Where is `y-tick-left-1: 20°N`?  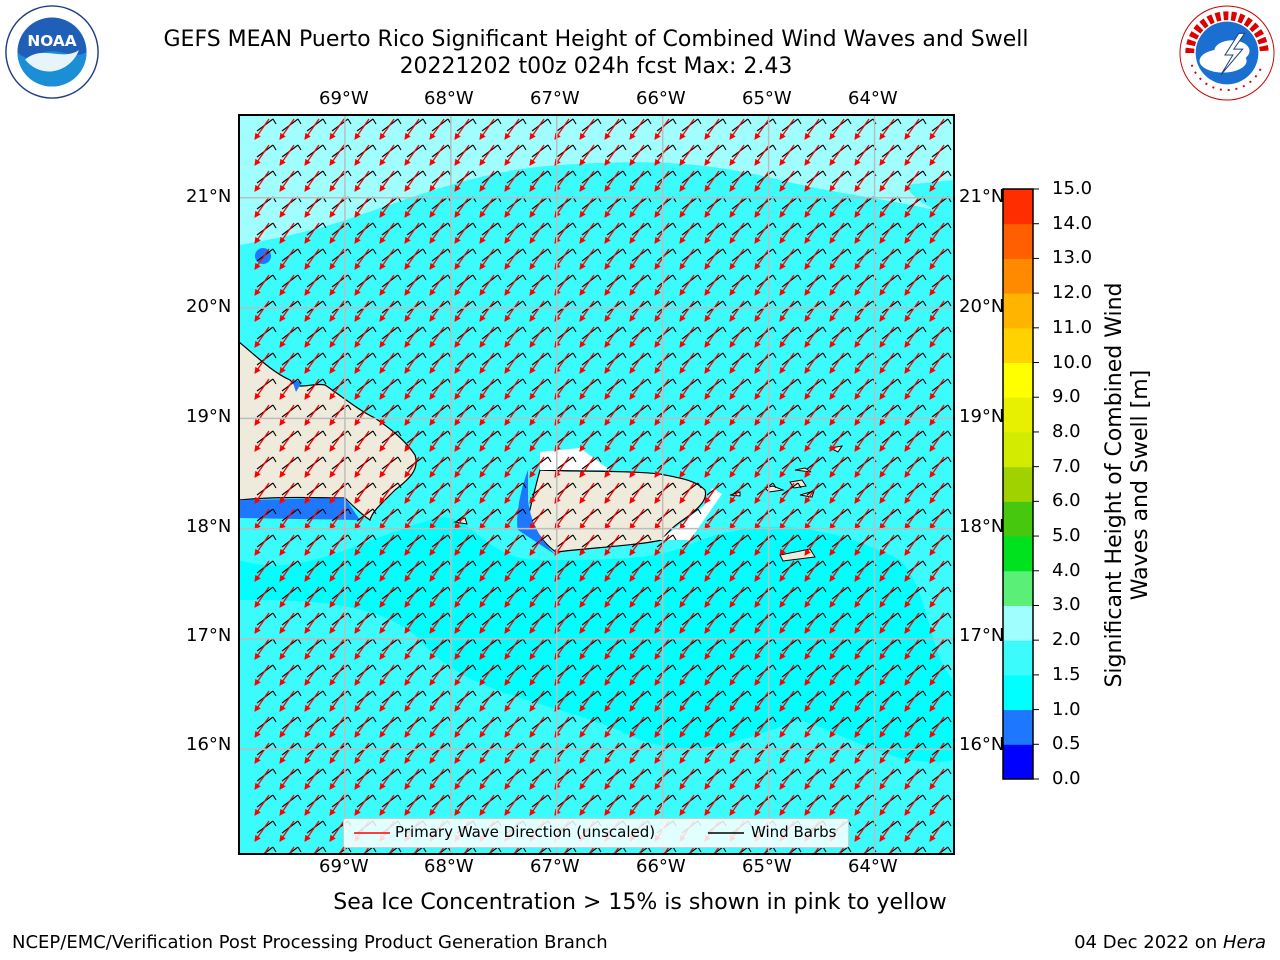 y-tick-left-1: 20°N is located at coordinates (209, 306).